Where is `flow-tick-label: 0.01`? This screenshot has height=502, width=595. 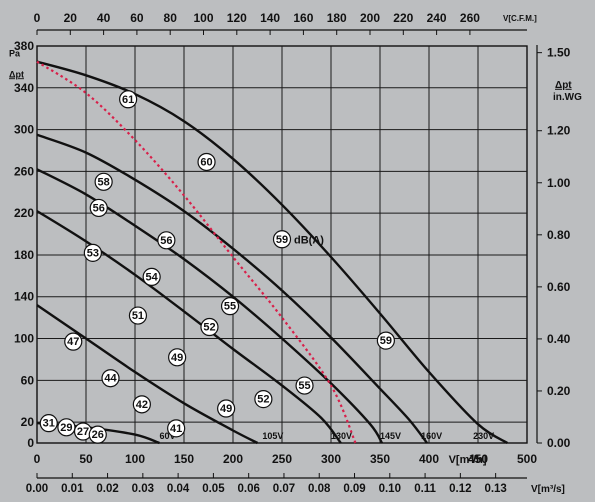
flow-tick-label: 0.01 is located at coordinates (72, 489).